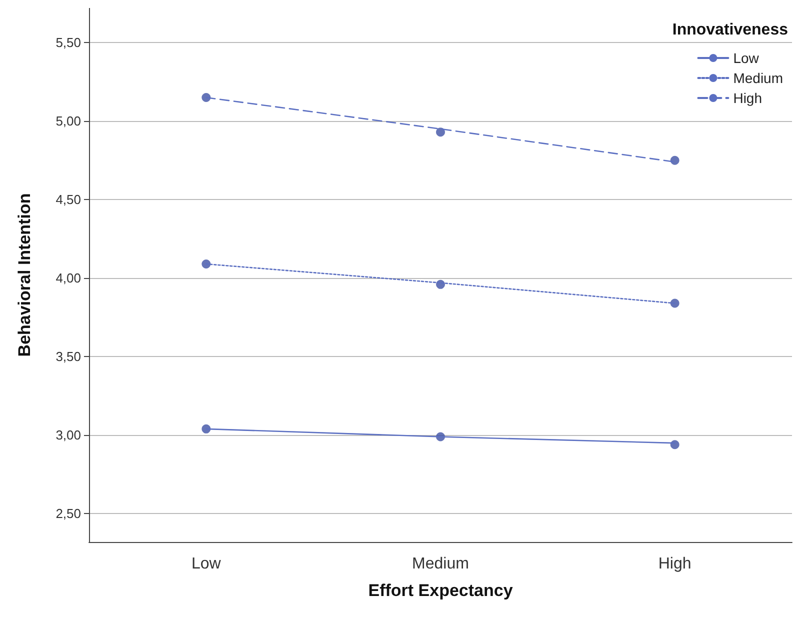 The height and width of the screenshot is (624, 804). I want to click on x-tick-label: High, so click(675, 564).